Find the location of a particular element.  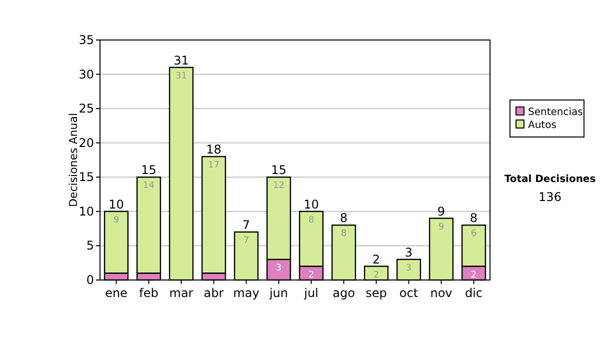

total-label: 3 is located at coordinates (408, 252).